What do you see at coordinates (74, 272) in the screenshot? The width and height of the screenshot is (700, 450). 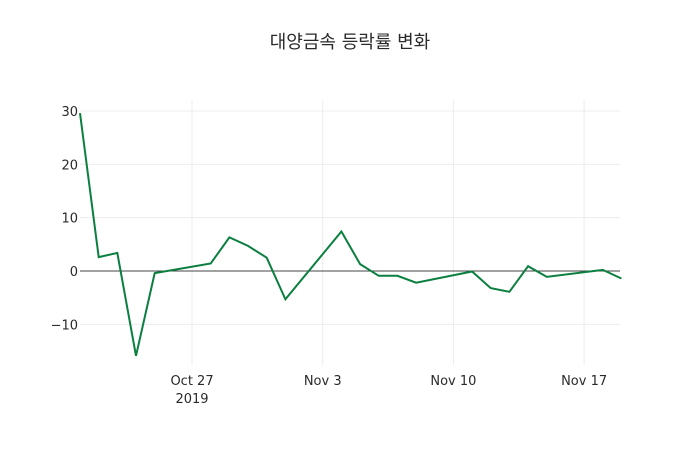 I see `y-tick-label: 0` at bounding box center [74, 272].